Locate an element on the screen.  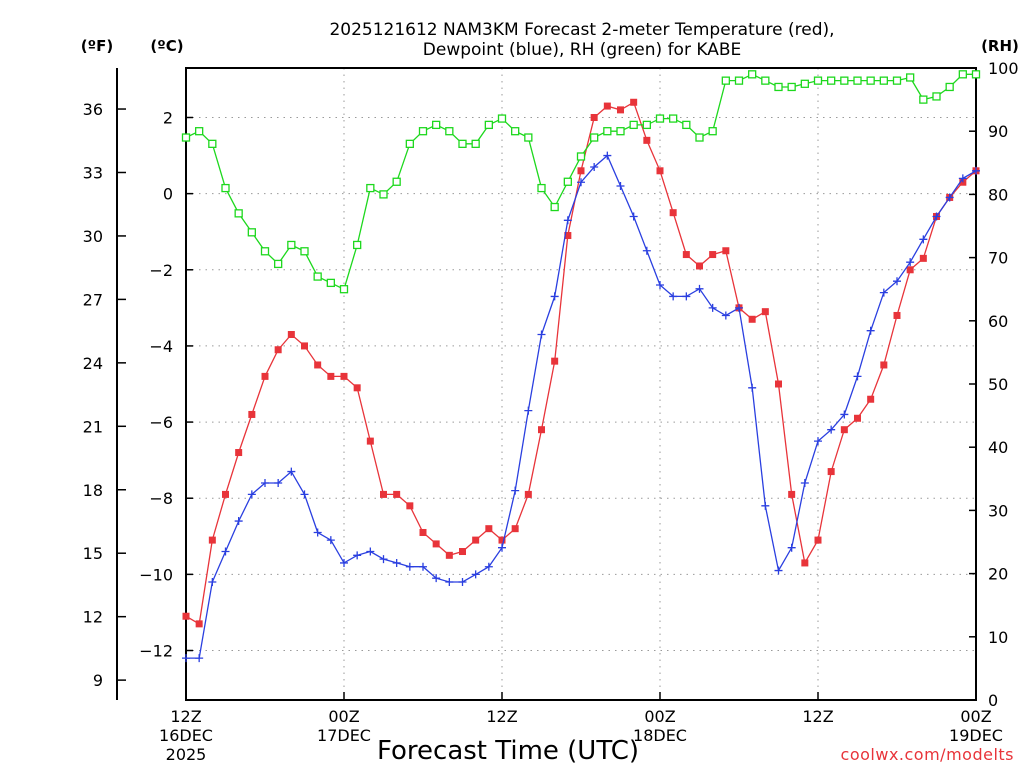
date-tick-label: 16DEC is located at coordinates (186, 735).